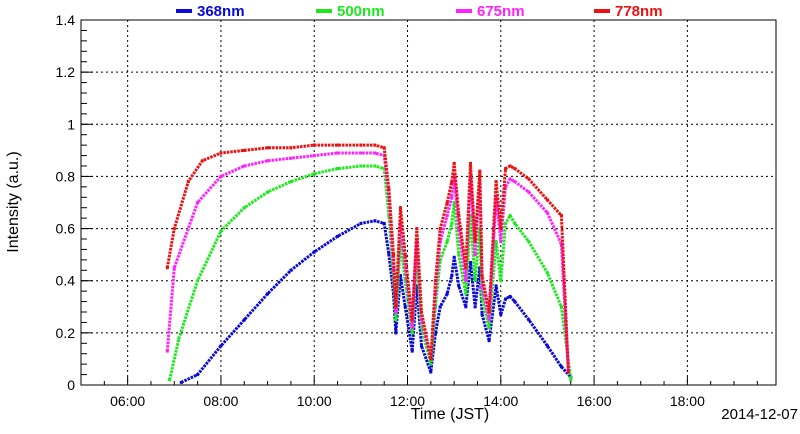 The height and width of the screenshot is (434, 800). Describe the element at coordinates (450, 414) in the screenshot. I see `x-axis-title: Time (JST)` at that location.